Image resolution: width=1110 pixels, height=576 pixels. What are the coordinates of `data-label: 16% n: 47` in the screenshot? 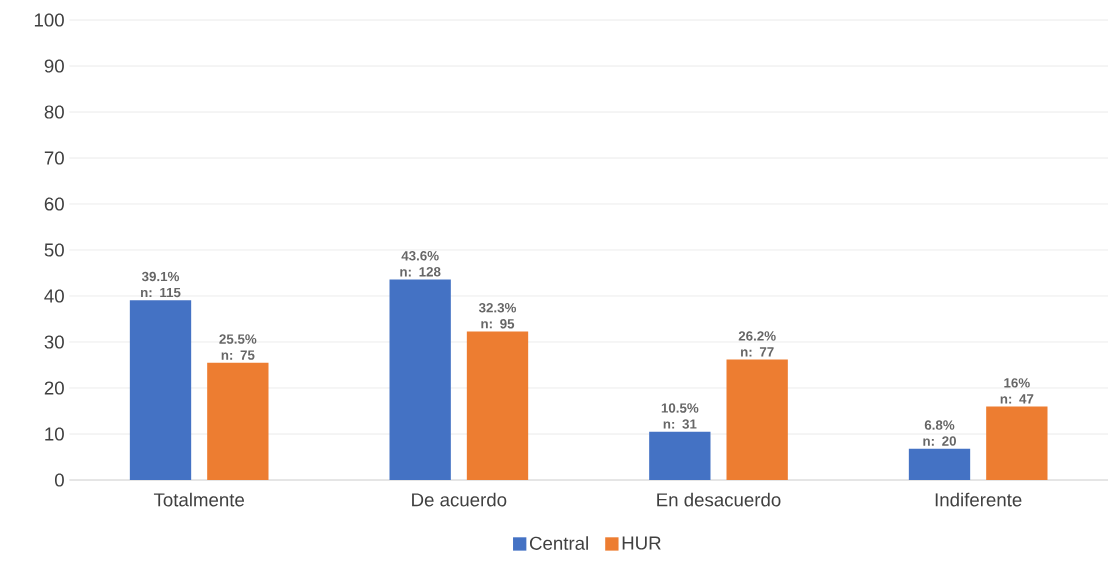 It's located at (1017, 391).